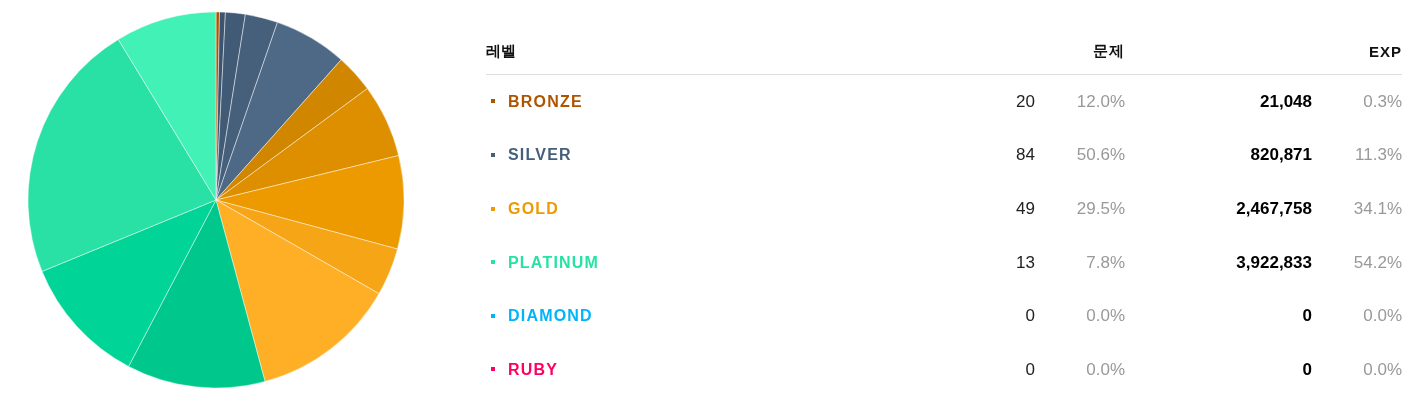 The width and height of the screenshot is (1420, 401). Describe the element at coordinates (1025, 155) in the screenshot. I see `data-label: 84` at that location.